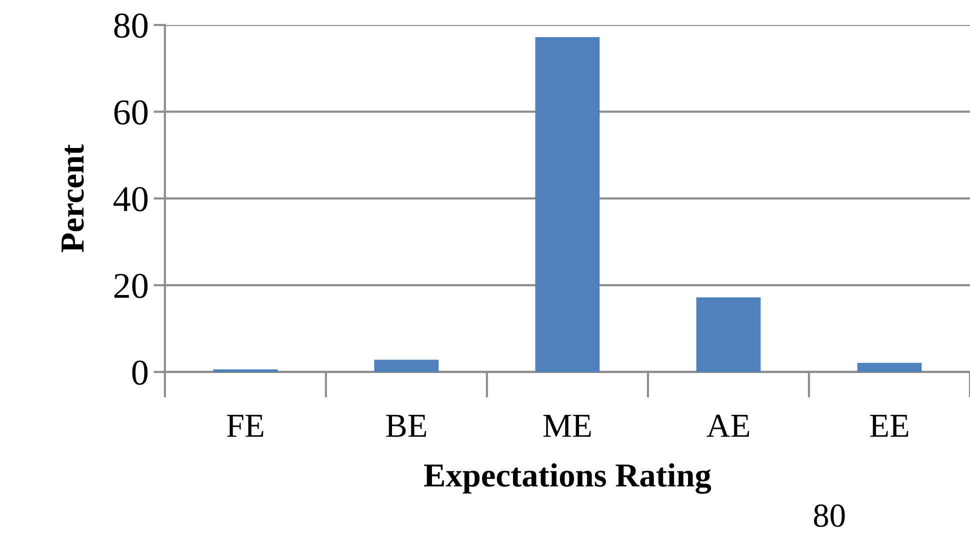 This screenshot has height=543, width=970. What do you see at coordinates (567, 425) in the screenshot?
I see `x-tick-label: ME` at bounding box center [567, 425].